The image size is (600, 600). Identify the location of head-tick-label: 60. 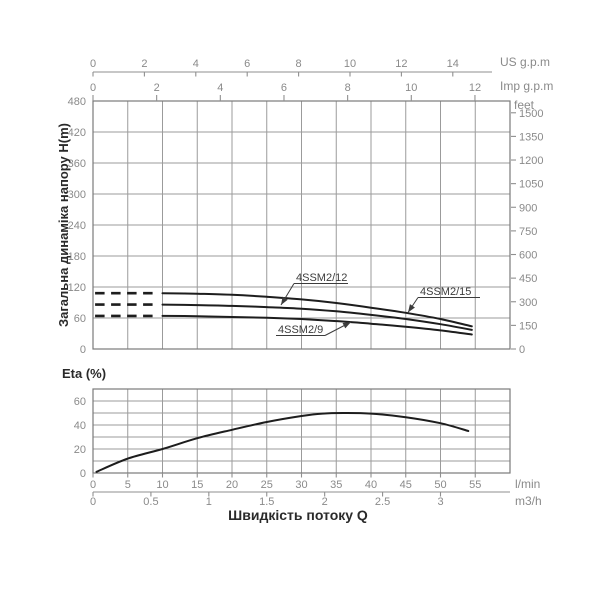
(80, 319).